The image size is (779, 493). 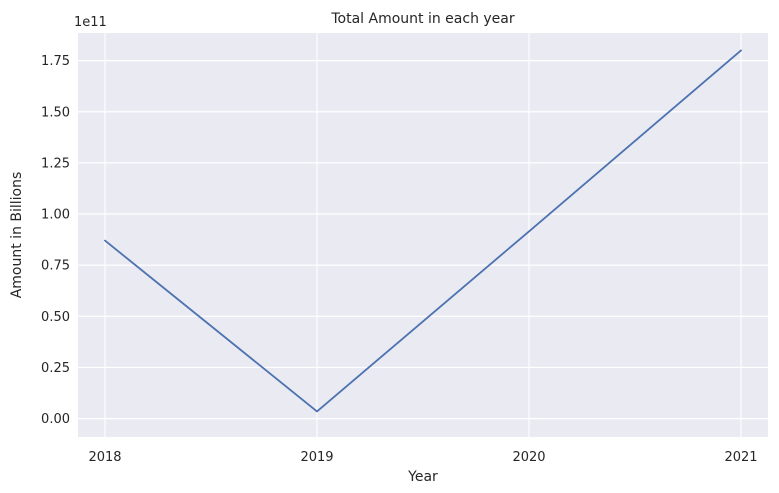 What do you see at coordinates (528, 457) in the screenshot?
I see `x-tick-label: 2020` at bounding box center [528, 457].